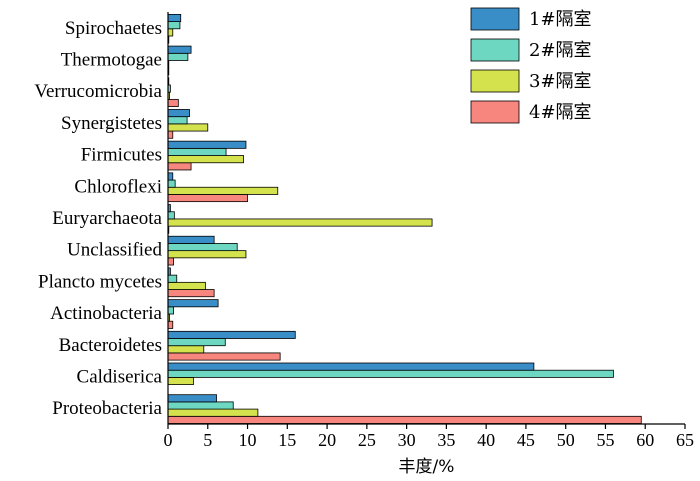 Image resolution: width=700 pixels, height=481 pixels. What do you see at coordinates (531, 65) in the screenshot?
I see `legend: 1#隔室 2#隔室 3#隔室 4#隔室` at bounding box center [531, 65].